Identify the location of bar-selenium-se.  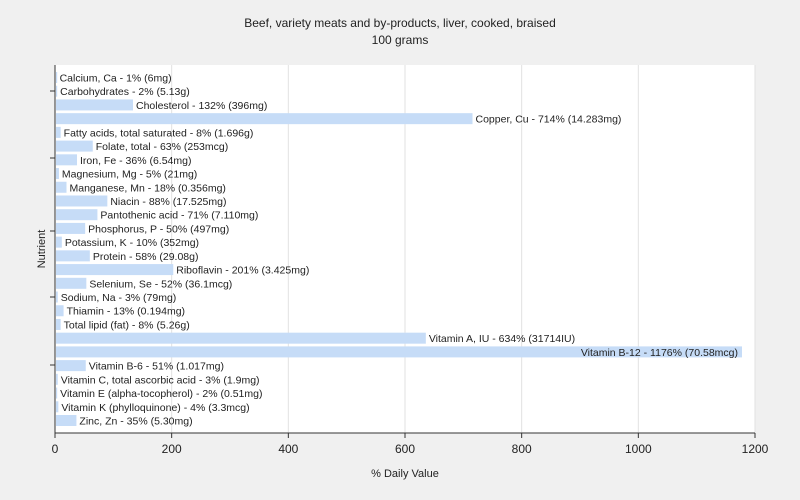
(71, 283).